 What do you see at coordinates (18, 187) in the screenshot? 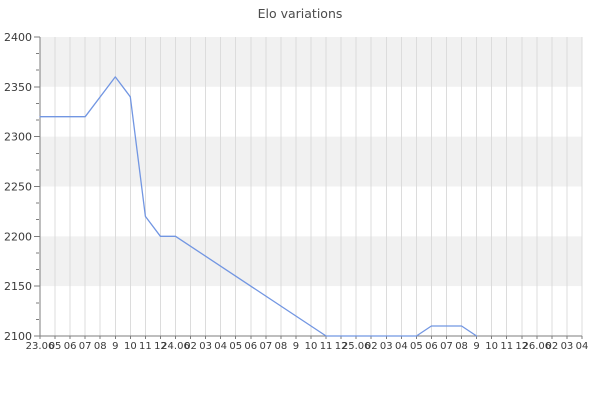
I see `y-tick-label: 2250` at bounding box center [18, 187].